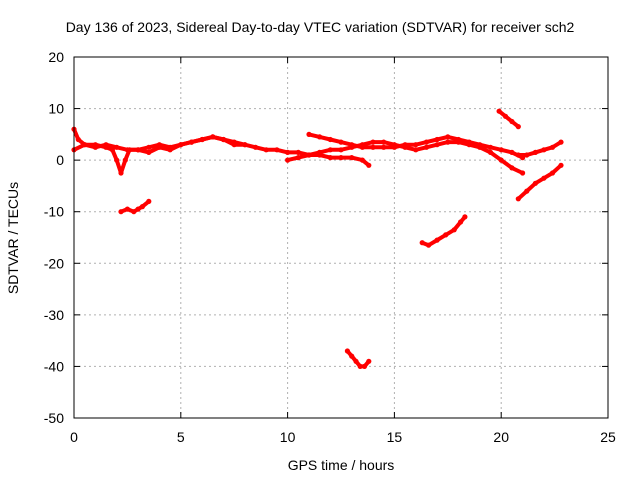  What do you see at coordinates (608, 437) in the screenshot?
I see `x-tick-label: 25` at bounding box center [608, 437].